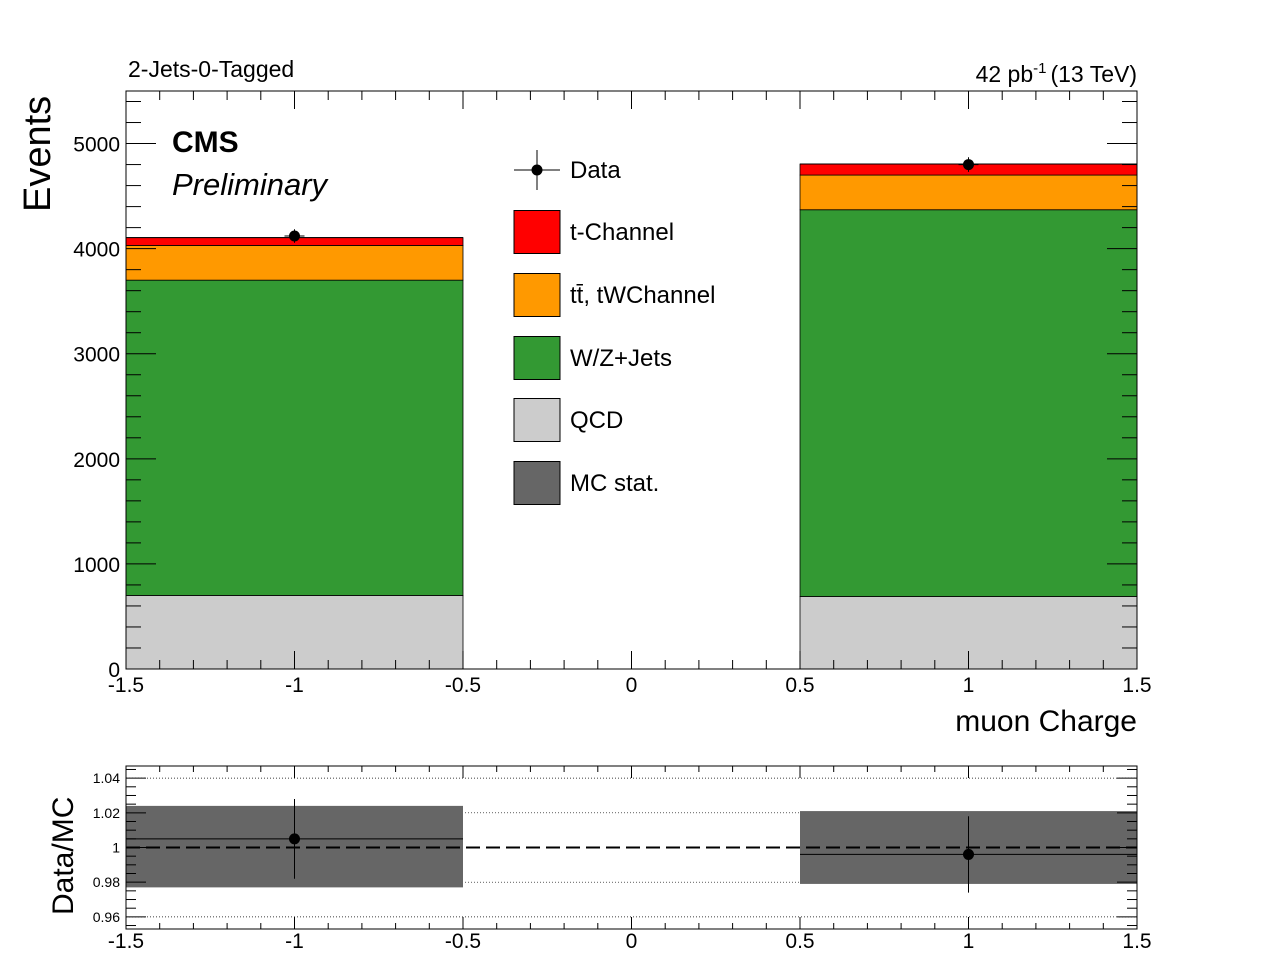 This screenshot has width=1265, height=971. I want to click on lumi-value: 42 pb, so click(1005, 74).